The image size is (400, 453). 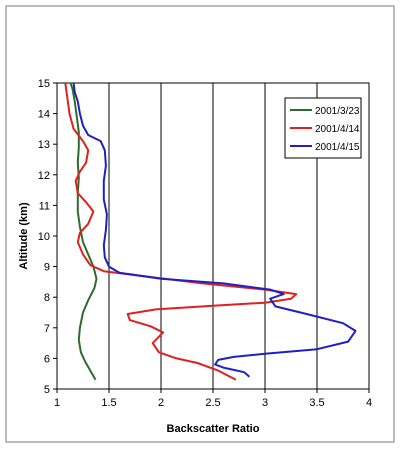 I want to click on legend-label-2: 2001/4/14, so click(x=337, y=129).